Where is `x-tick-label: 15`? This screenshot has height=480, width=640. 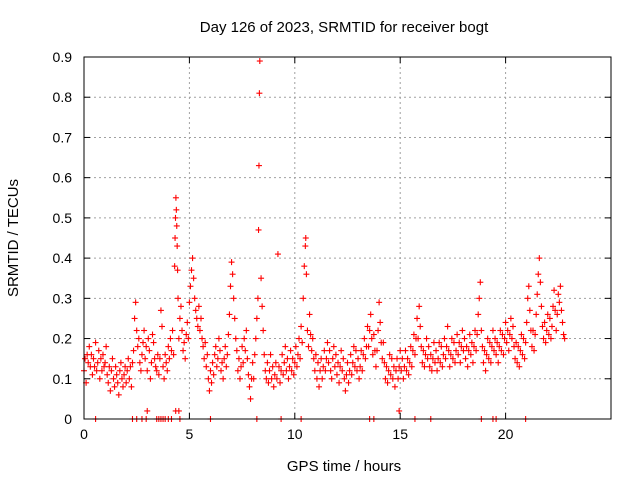 x-tick-label: 15 is located at coordinates (400, 434).